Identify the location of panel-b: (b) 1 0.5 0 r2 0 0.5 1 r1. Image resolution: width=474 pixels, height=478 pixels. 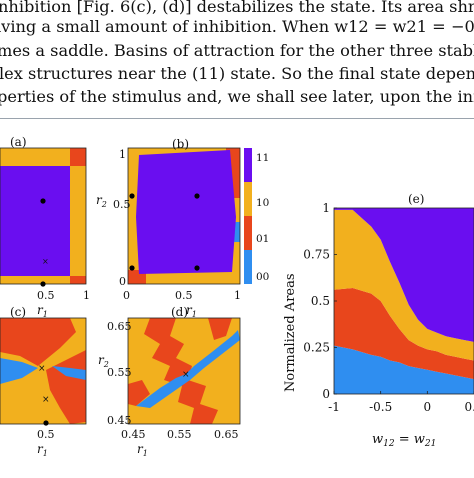
(168, 228).